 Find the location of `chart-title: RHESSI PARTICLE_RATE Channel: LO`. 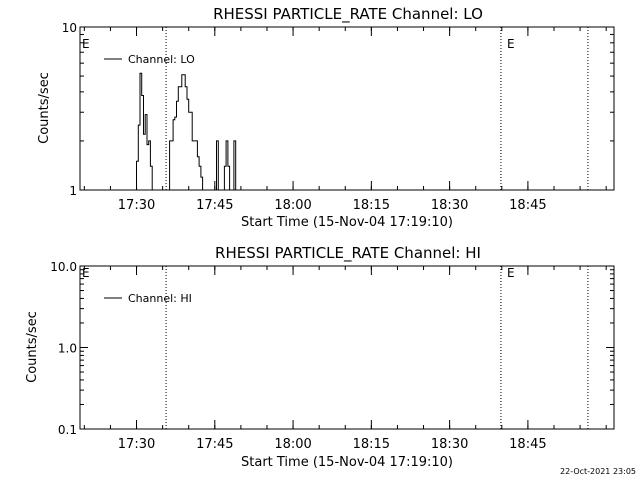

chart-title: RHESSI PARTICLE_RATE Channel: LO is located at coordinates (348, 14).